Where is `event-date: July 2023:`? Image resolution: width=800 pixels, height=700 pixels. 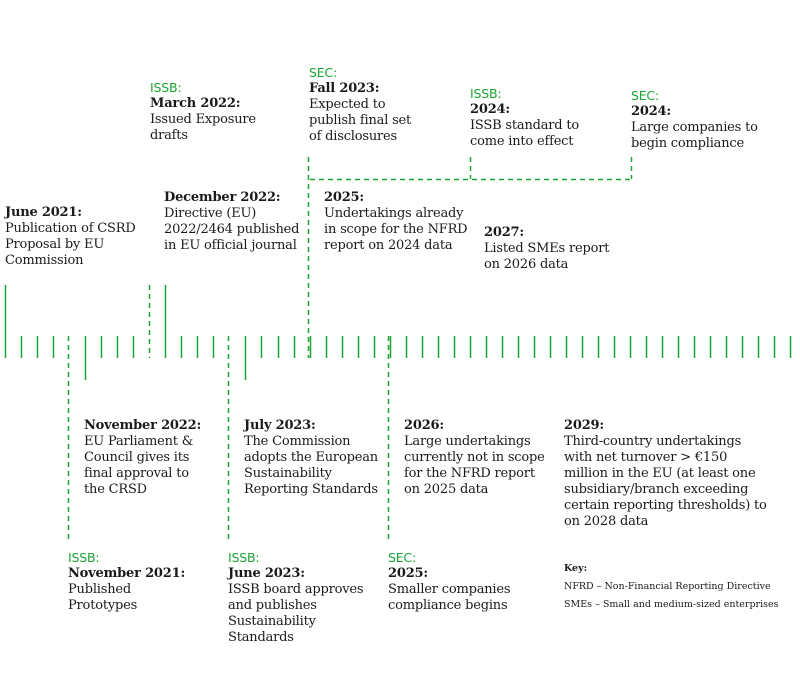 event-date: July 2023: is located at coordinates (280, 425).